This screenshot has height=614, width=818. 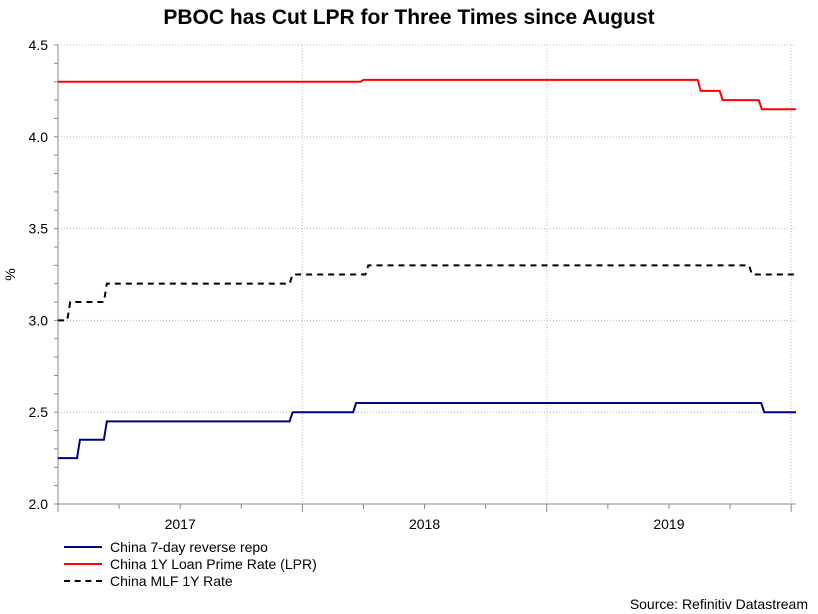 I want to click on y-tick-label: 2.0, so click(x=39, y=504).